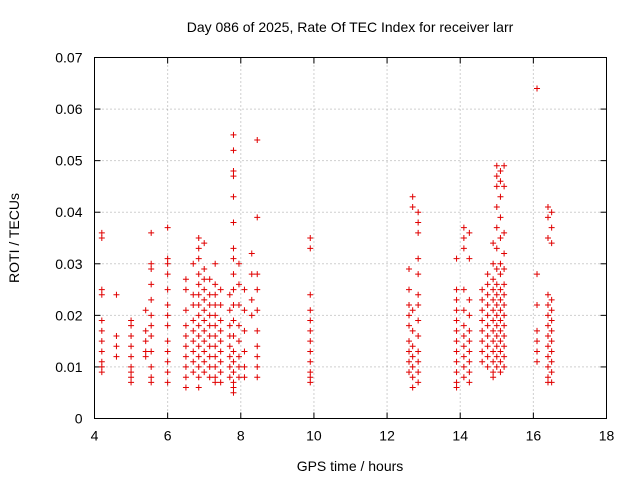  I want to click on y-tick-label: 0.02, so click(68, 315).